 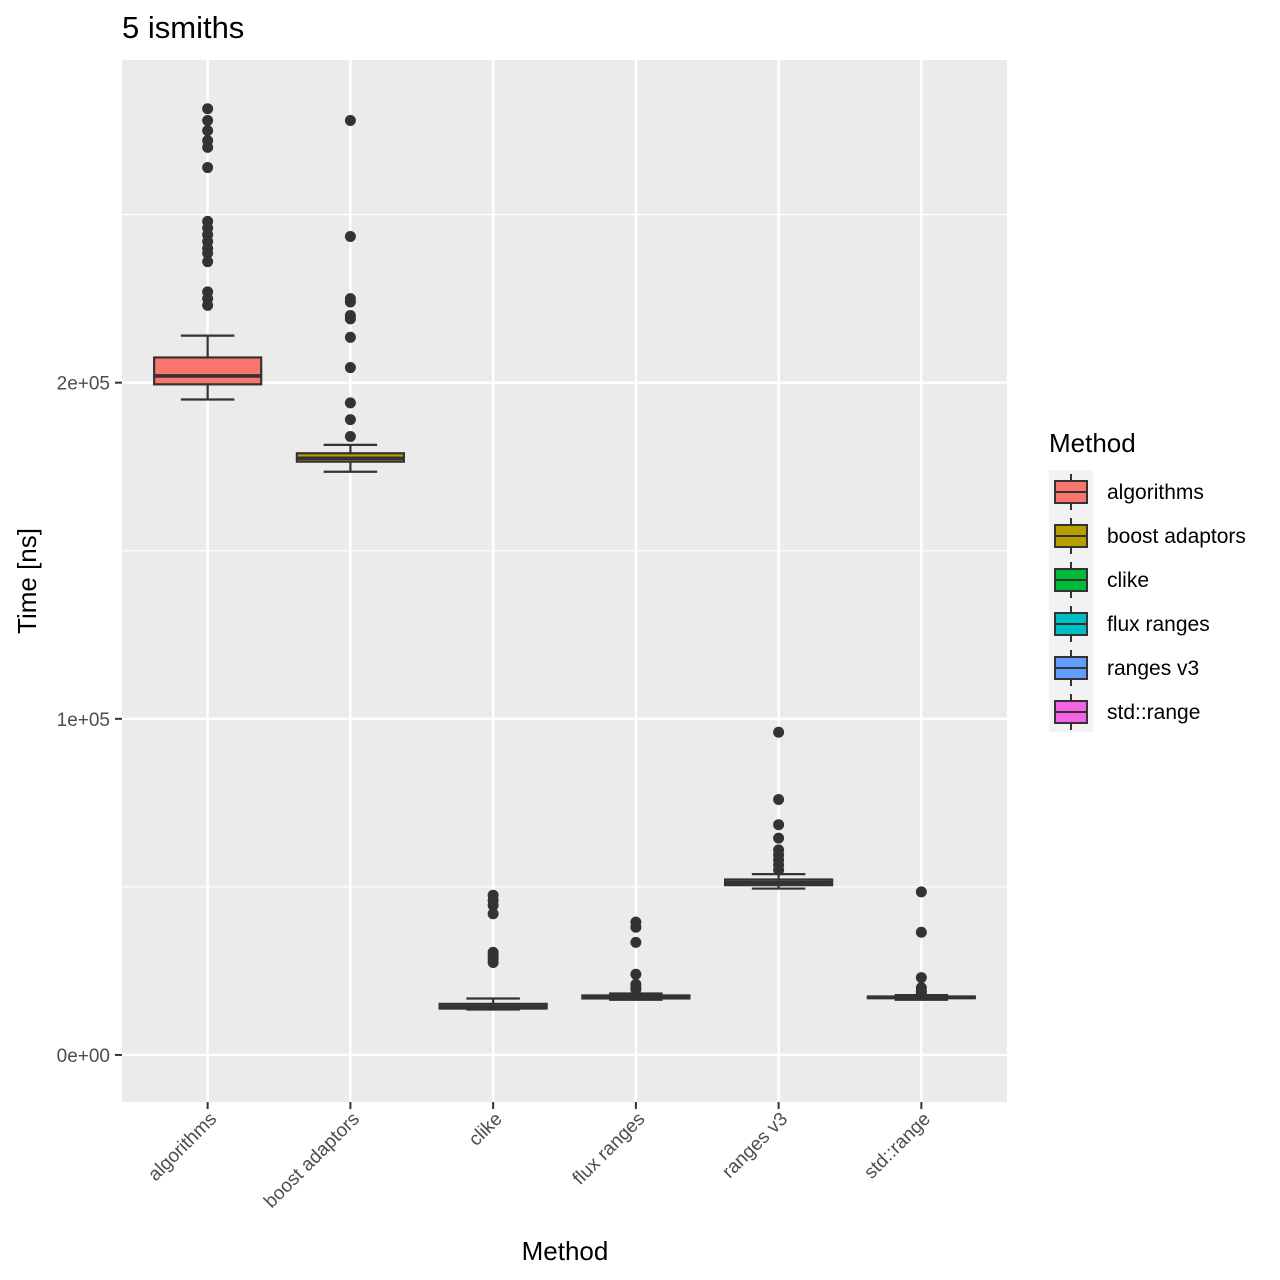 I want to click on y-tick-label: 0e+00, so click(x=83, y=1056).